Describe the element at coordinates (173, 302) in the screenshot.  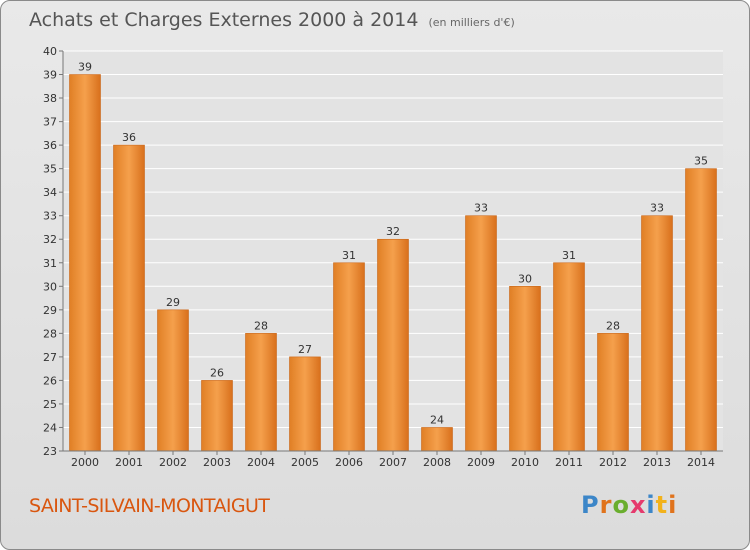
I see `bar-value-label: 29` at that location.